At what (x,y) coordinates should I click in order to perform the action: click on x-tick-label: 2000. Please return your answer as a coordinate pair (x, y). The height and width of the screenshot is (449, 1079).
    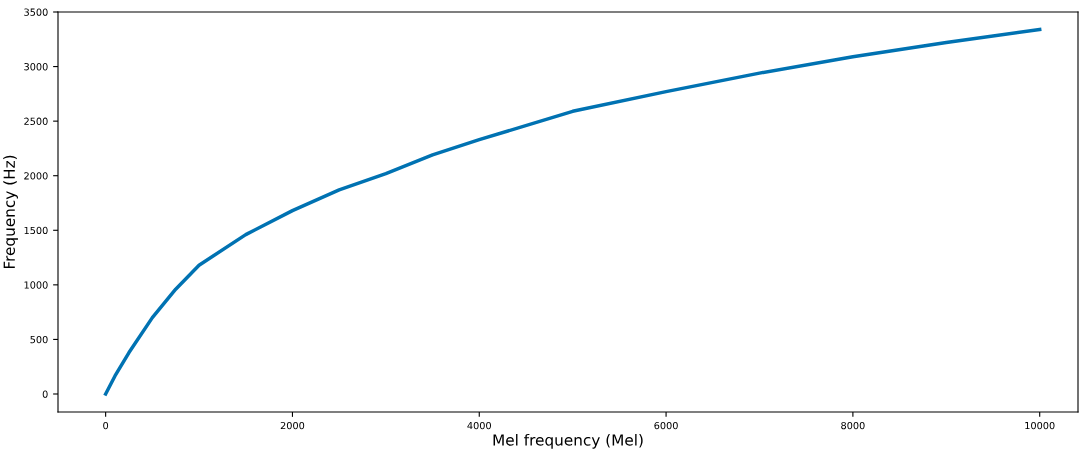
    Looking at the image, I should click on (292, 425).